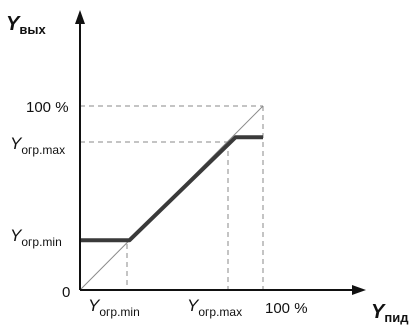  What do you see at coordinates (359, 290) in the screenshot?
I see `x-axis-arrow-icon` at bounding box center [359, 290].